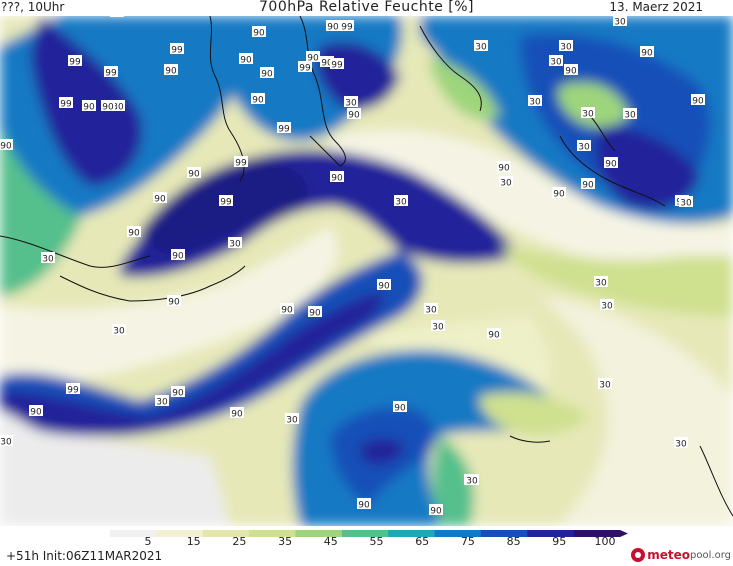 This screenshot has width=733, height=566. Describe the element at coordinates (559, 540) in the screenshot. I see `colorbar-tick-label: 95` at that location.